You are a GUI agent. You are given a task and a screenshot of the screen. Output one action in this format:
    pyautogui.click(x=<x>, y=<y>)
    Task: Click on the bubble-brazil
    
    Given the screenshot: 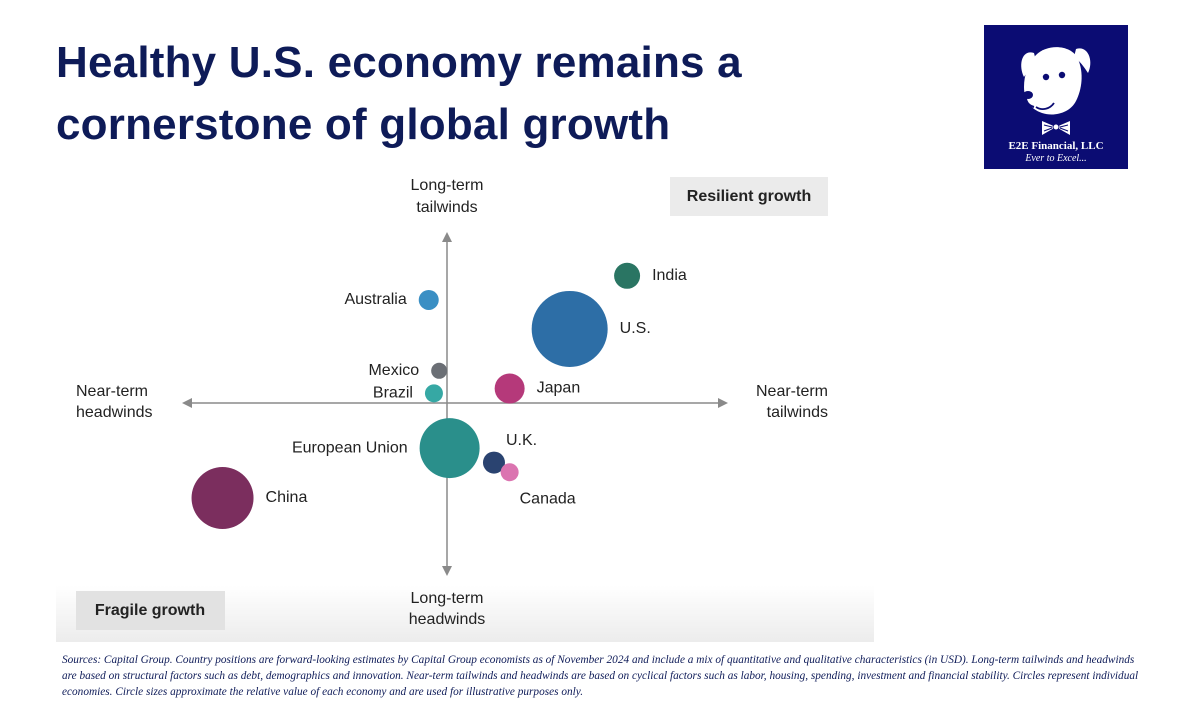 What is the action you would take?
    pyautogui.click(x=433, y=393)
    